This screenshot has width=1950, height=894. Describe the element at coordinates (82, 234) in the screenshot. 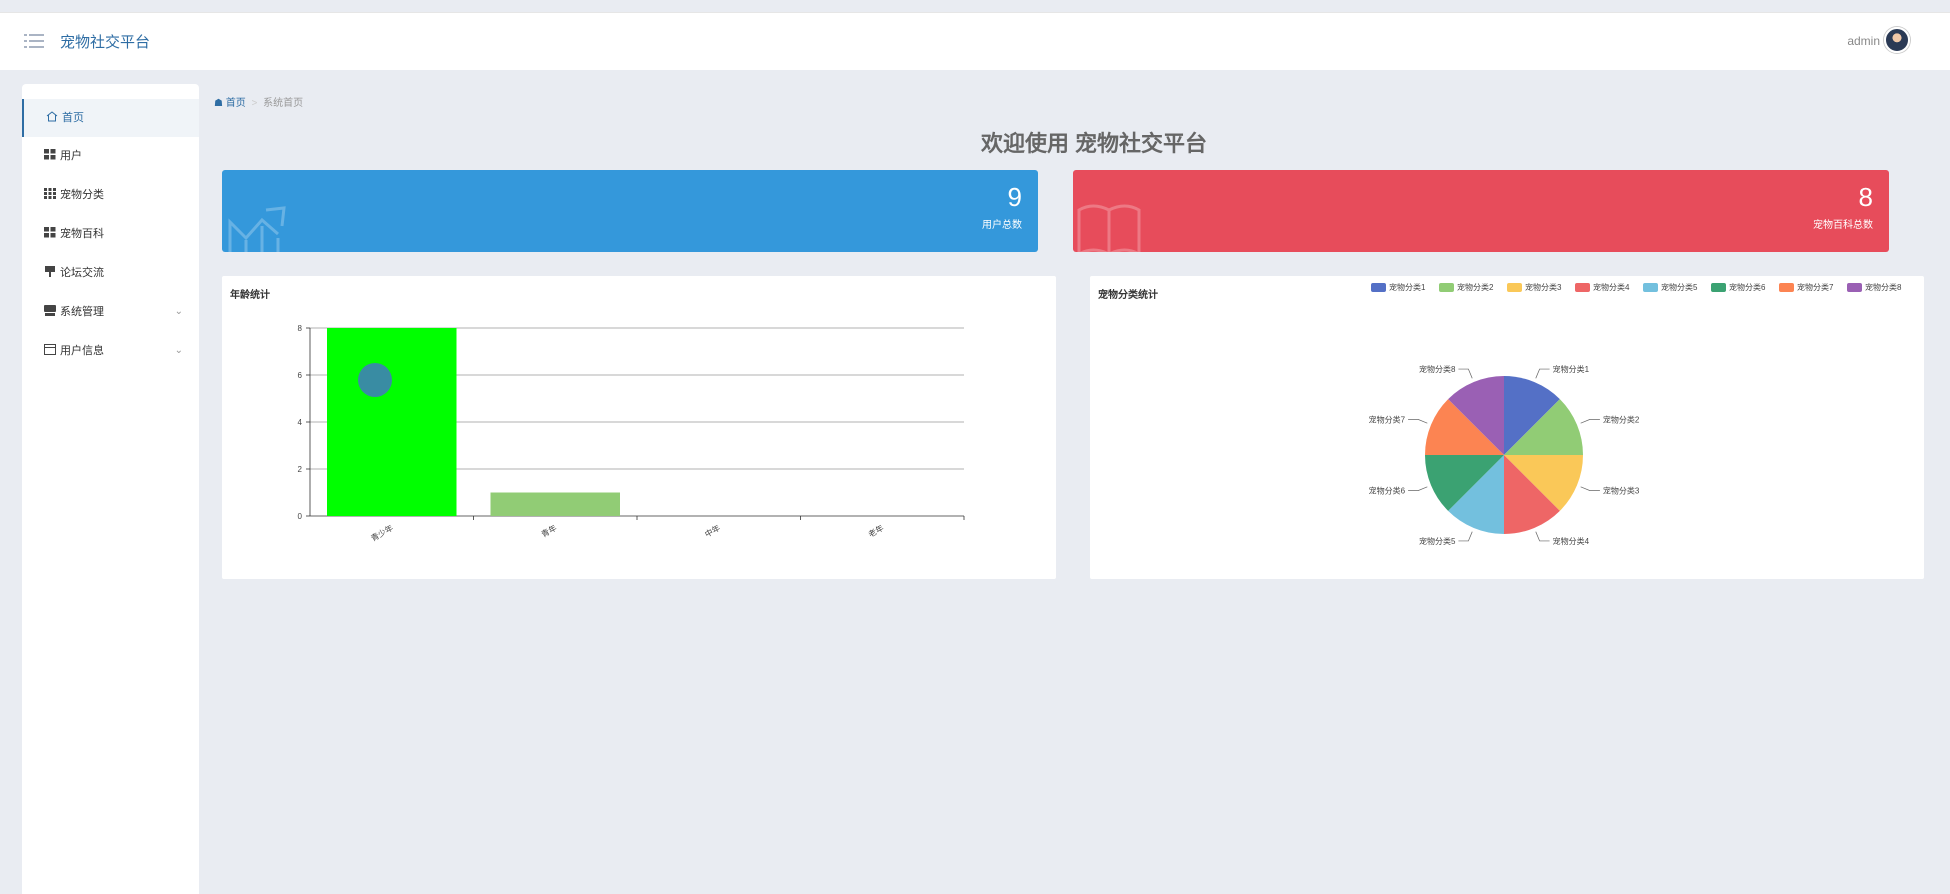

I see `sidebar-item-label: 宠物百科` at that location.